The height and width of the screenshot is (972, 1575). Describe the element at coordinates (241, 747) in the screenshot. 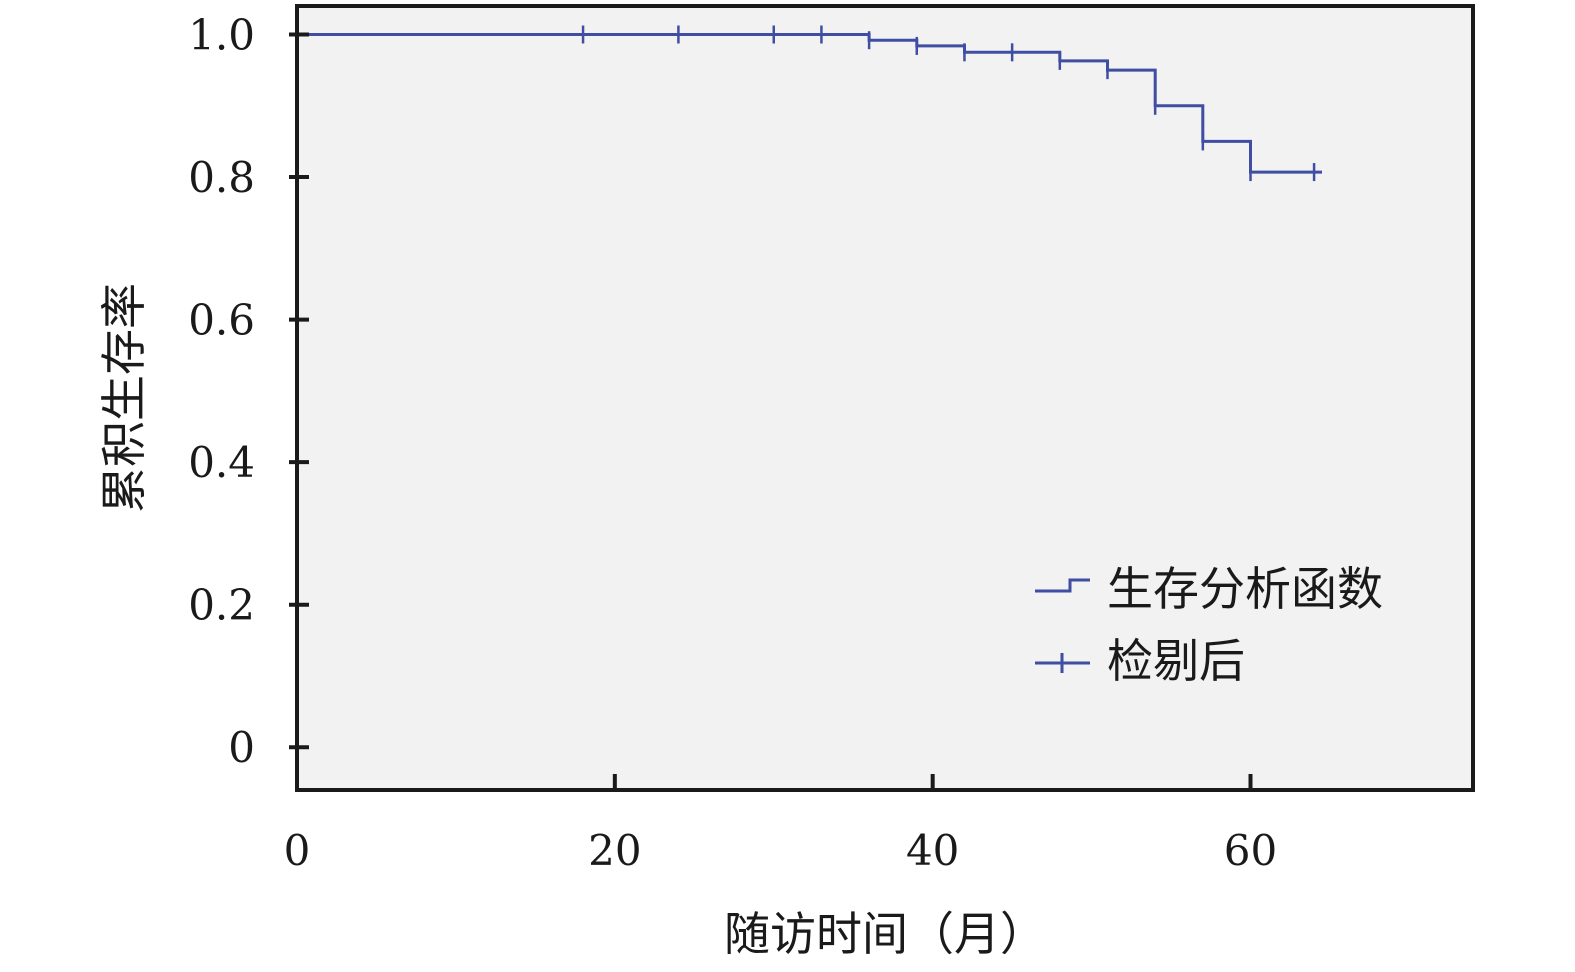

I see `y-tick-label: 0` at that location.